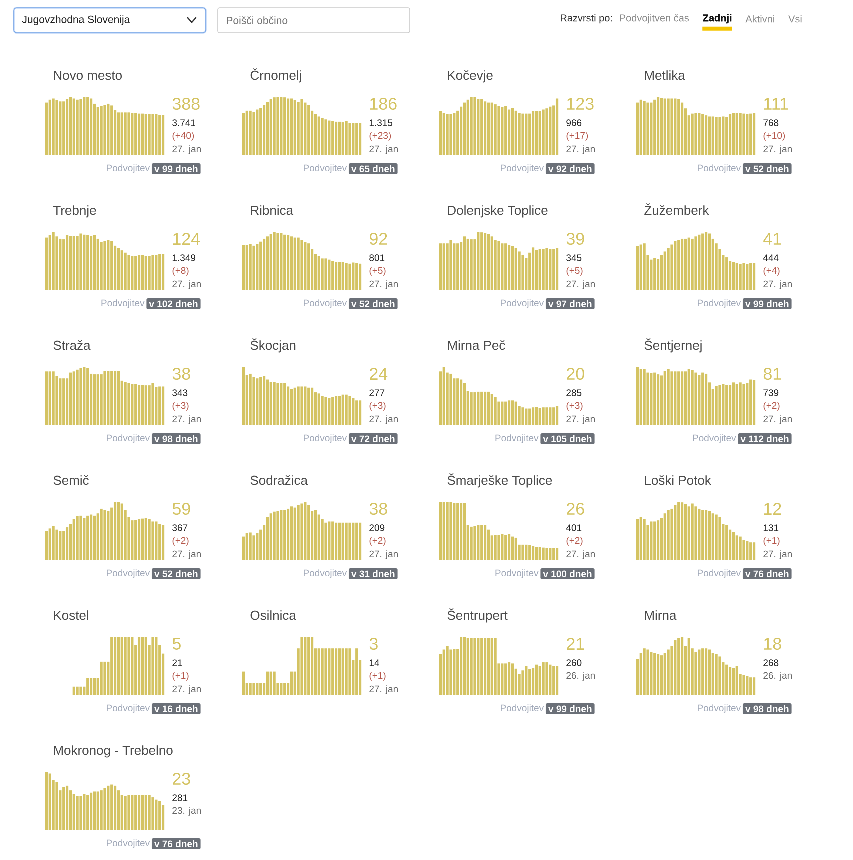 The height and width of the screenshot is (860, 853). I want to click on text: 367, so click(180, 528).